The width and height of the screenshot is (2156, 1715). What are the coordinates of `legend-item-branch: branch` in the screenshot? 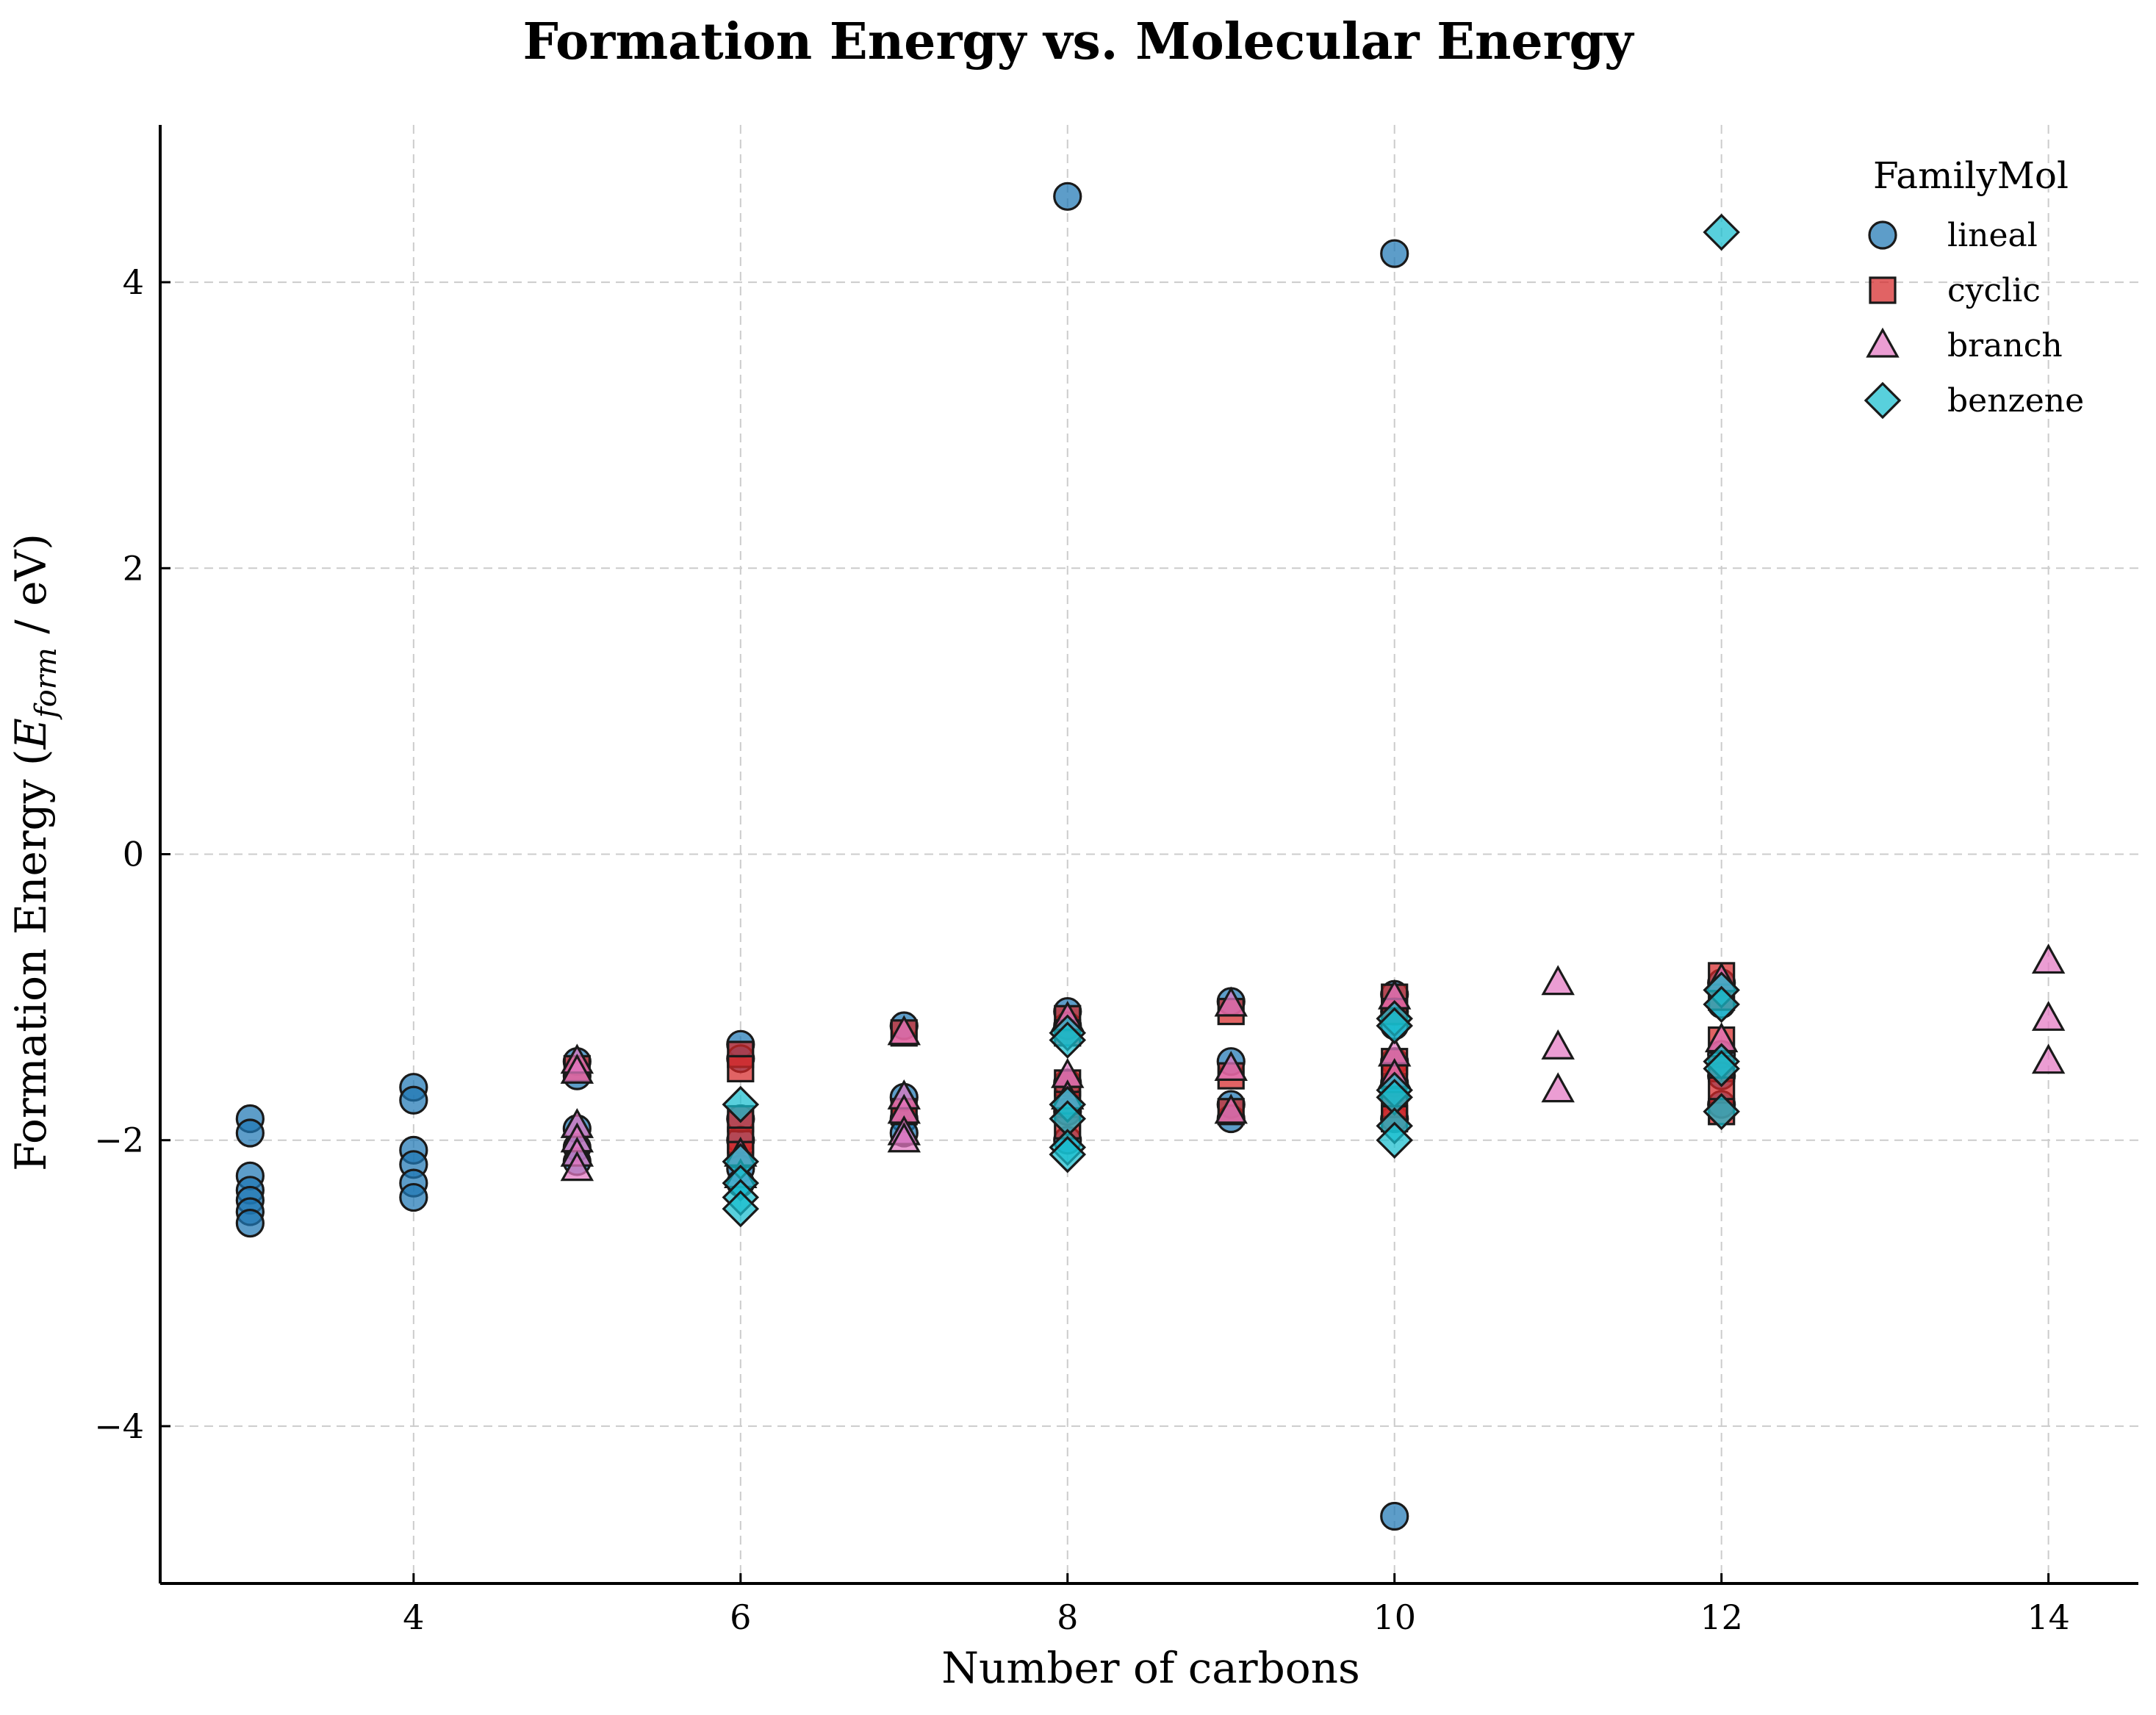 It's located at (1964, 345).